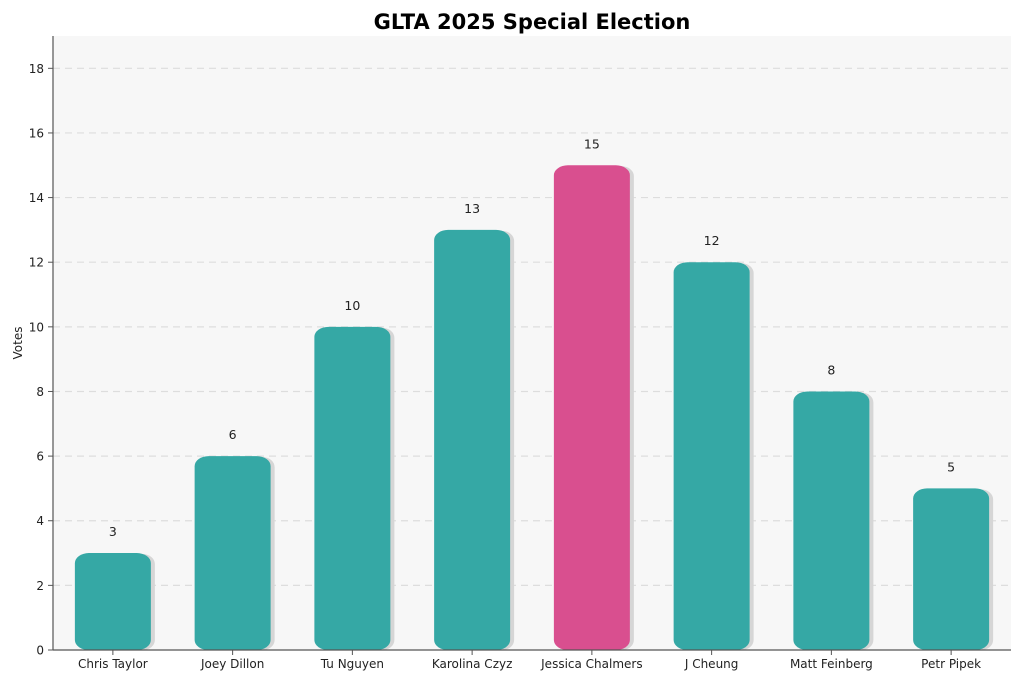 This screenshot has height=687, width=1024. I want to click on y-tick-label: 0, so click(40, 651).